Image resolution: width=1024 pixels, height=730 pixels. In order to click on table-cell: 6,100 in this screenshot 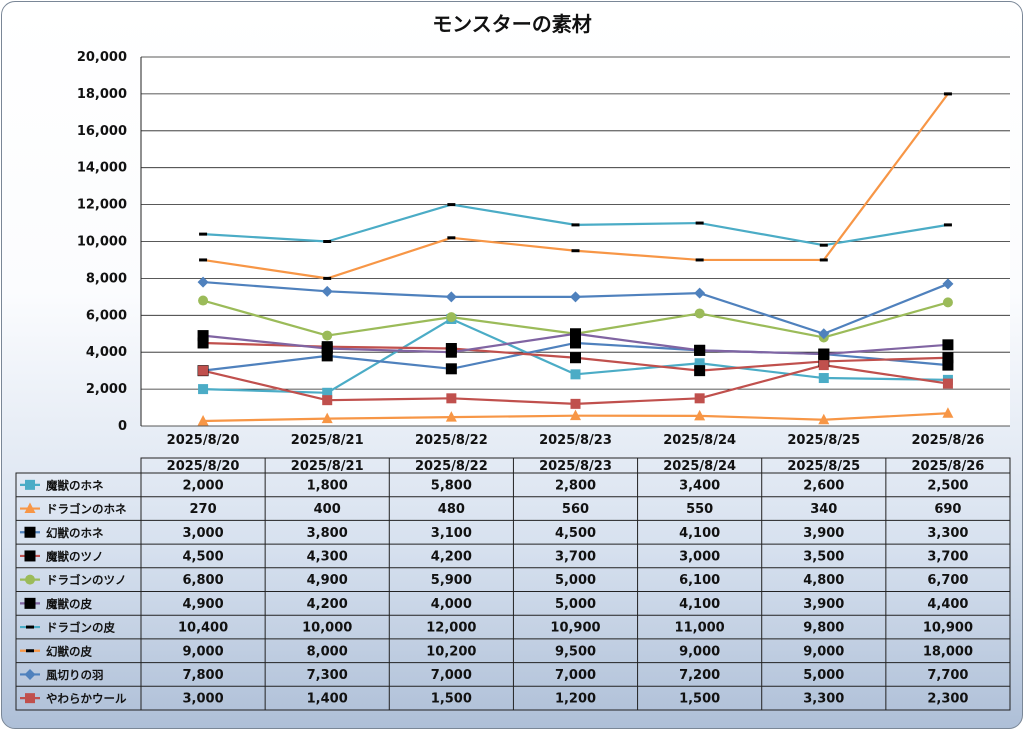, I will do `click(699, 580)`.